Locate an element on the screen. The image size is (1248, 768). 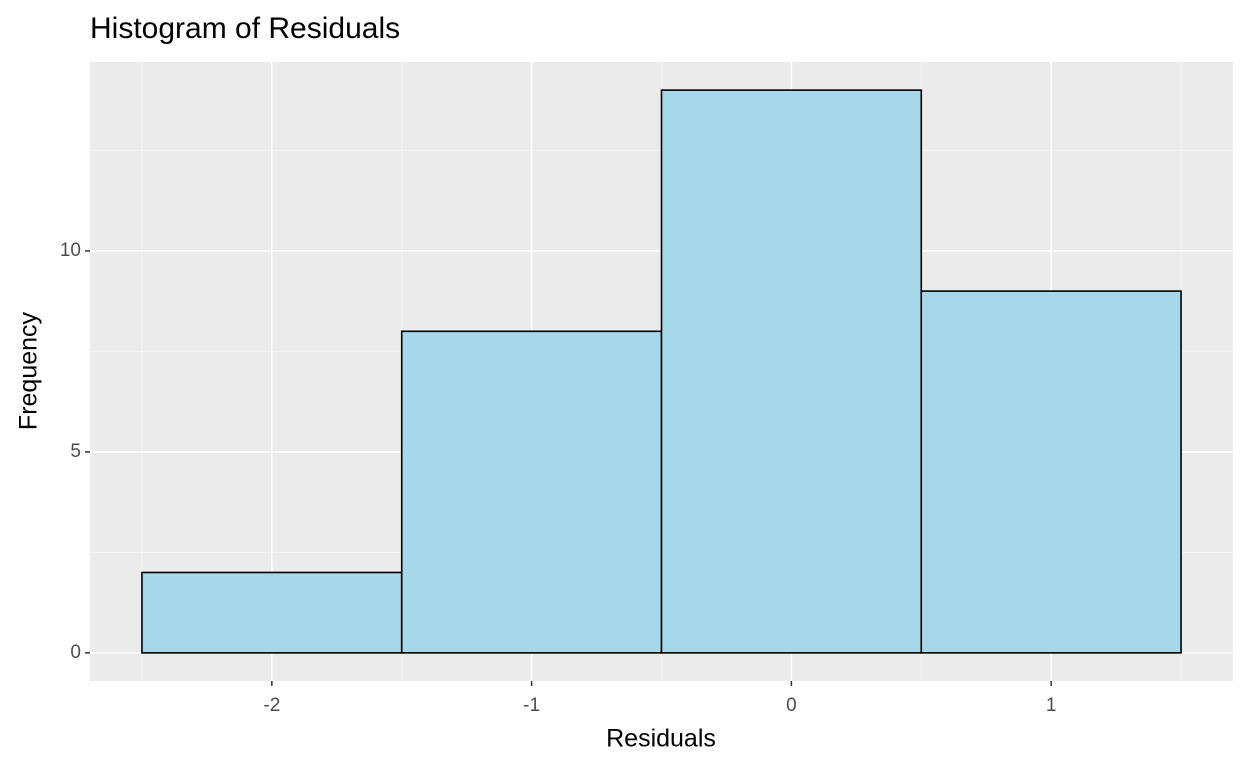
y-axis-label: Frequency is located at coordinates (29, 370).